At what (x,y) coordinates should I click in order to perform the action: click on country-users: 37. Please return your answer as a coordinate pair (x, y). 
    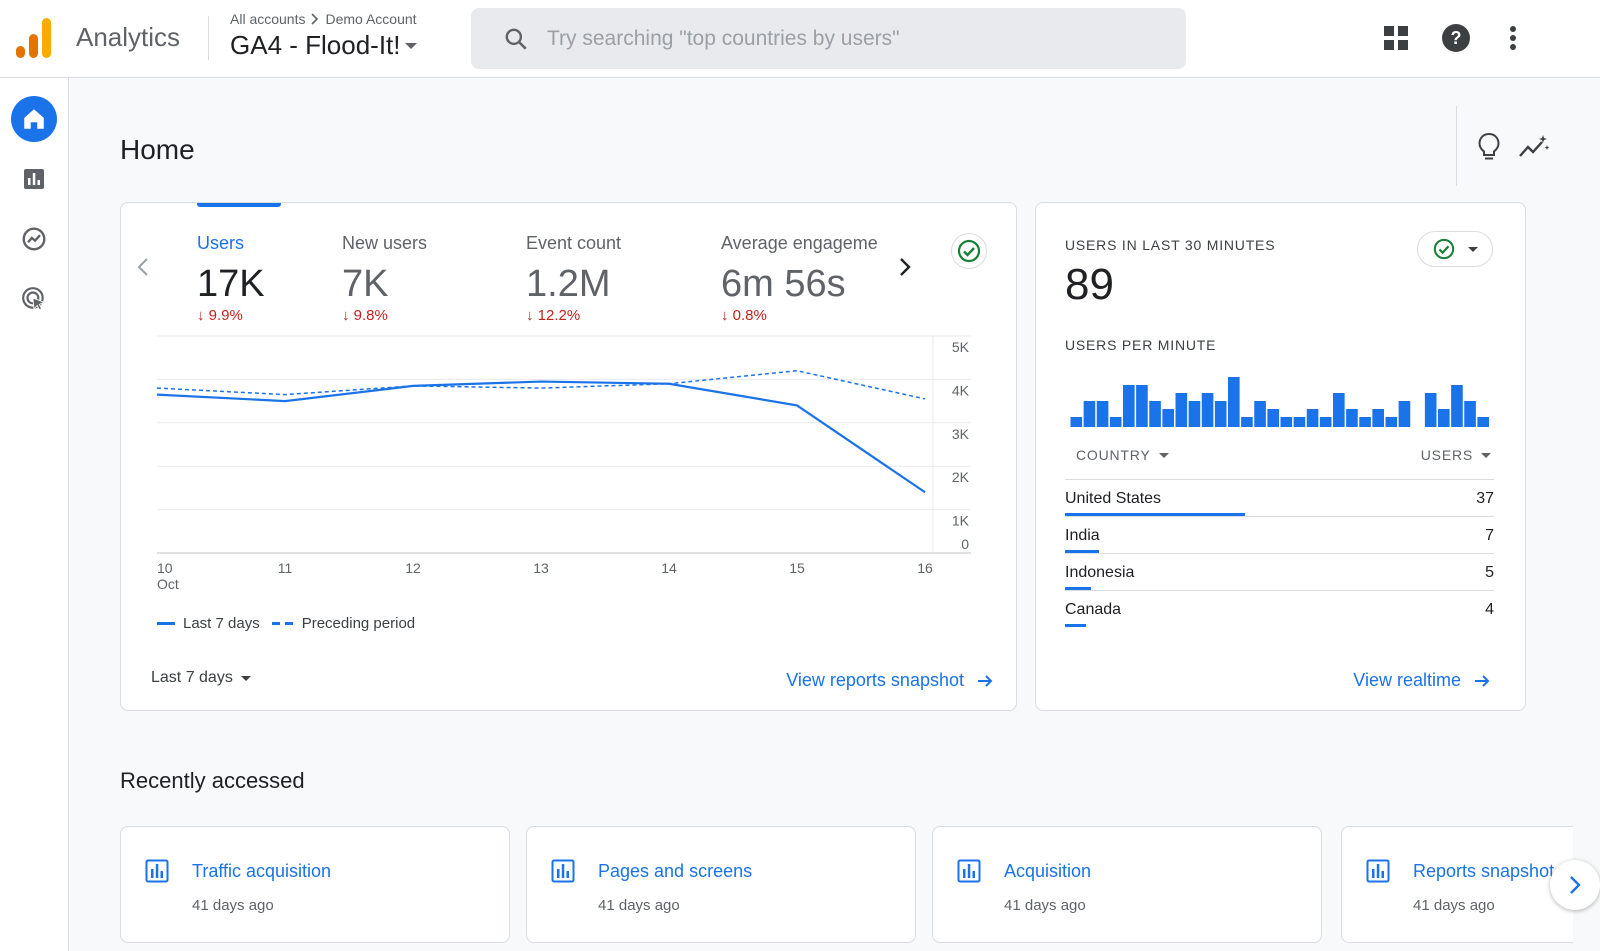
    Looking at the image, I should click on (1485, 498).